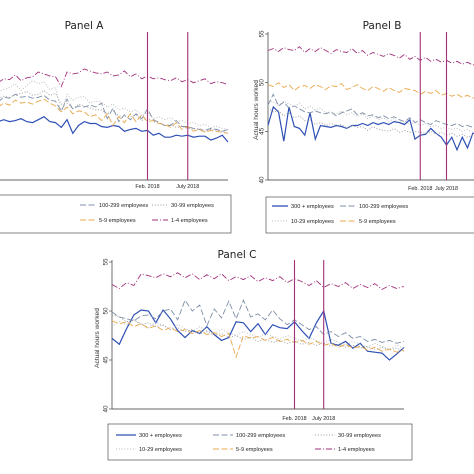  I want to click on panel-b-title: Panel B, so click(382, 26).